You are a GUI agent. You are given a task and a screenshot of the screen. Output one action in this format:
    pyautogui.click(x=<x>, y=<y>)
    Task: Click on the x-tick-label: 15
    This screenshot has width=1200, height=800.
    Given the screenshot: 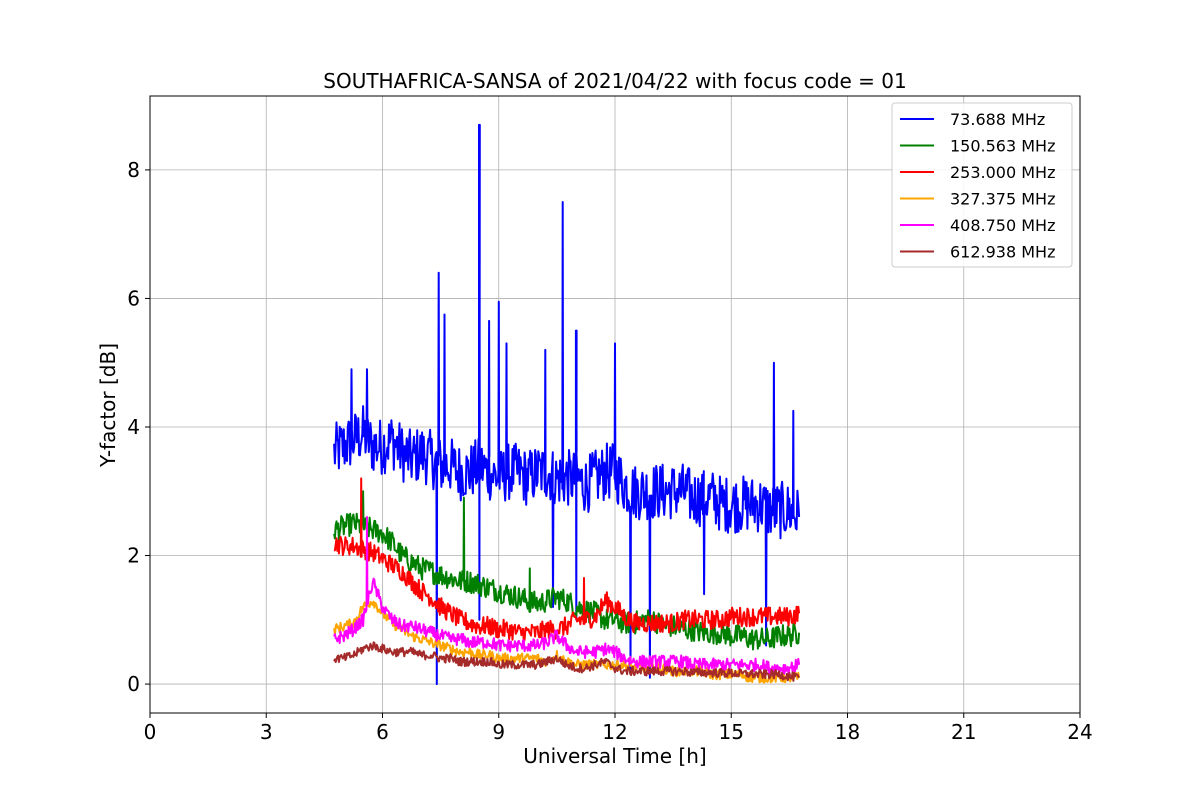 What is the action you would take?
    pyautogui.click(x=731, y=732)
    